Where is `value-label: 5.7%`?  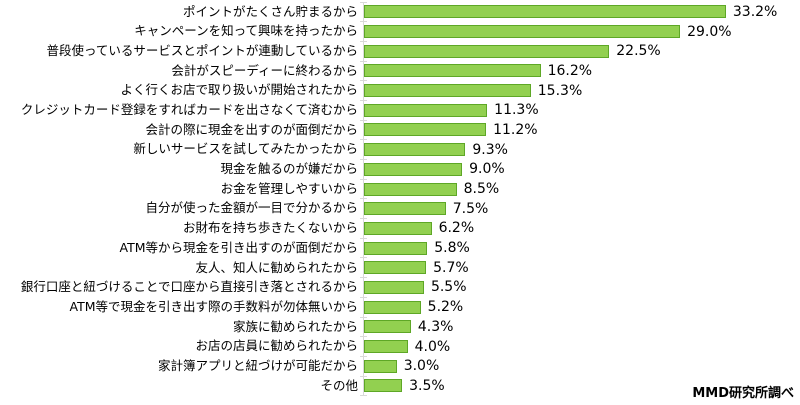
value-label: 5.7% is located at coordinates (451, 267).